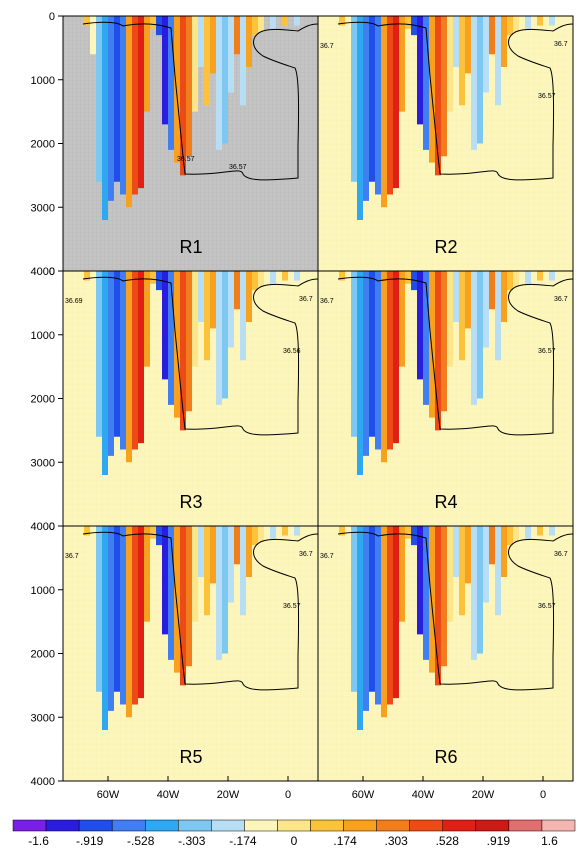 This screenshot has height=856, width=587. Describe the element at coordinates (38, 841) in the screenshot. I see `colorbar-label: -1.6` at that location.